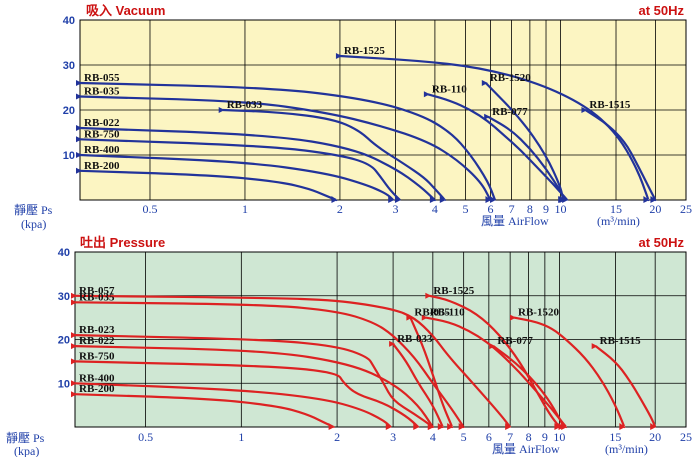 Image resolution: width=696 pixels, height=457 pixels. Describe the element at coordinates (526, 449) in the screenshot. I see `pressure-x-axis-label: 風量 AirFlow` at that location.